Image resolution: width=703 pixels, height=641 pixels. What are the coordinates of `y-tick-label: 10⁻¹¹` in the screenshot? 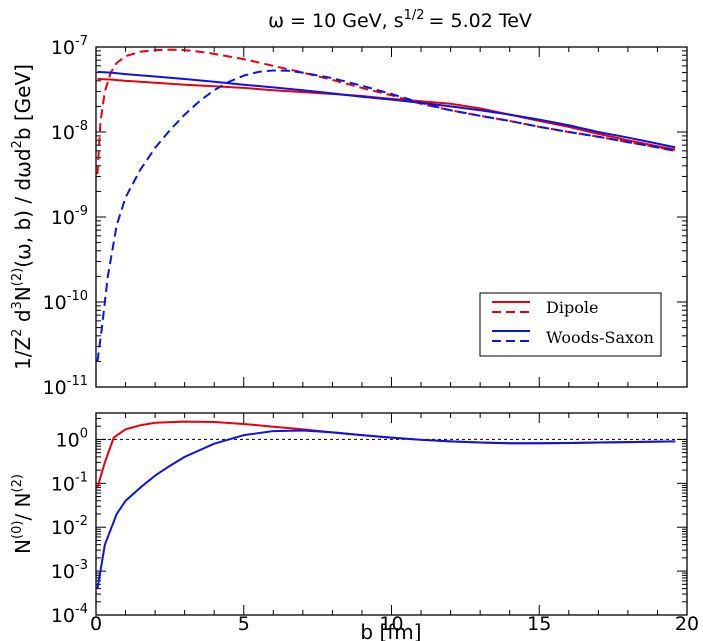 It's located at (65, 386).